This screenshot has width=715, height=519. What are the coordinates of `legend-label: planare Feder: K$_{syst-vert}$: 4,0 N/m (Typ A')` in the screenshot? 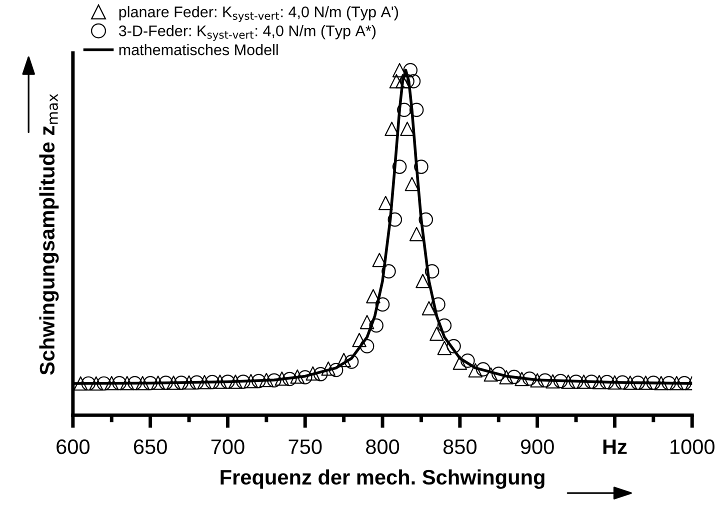 It's located at (258, 14).